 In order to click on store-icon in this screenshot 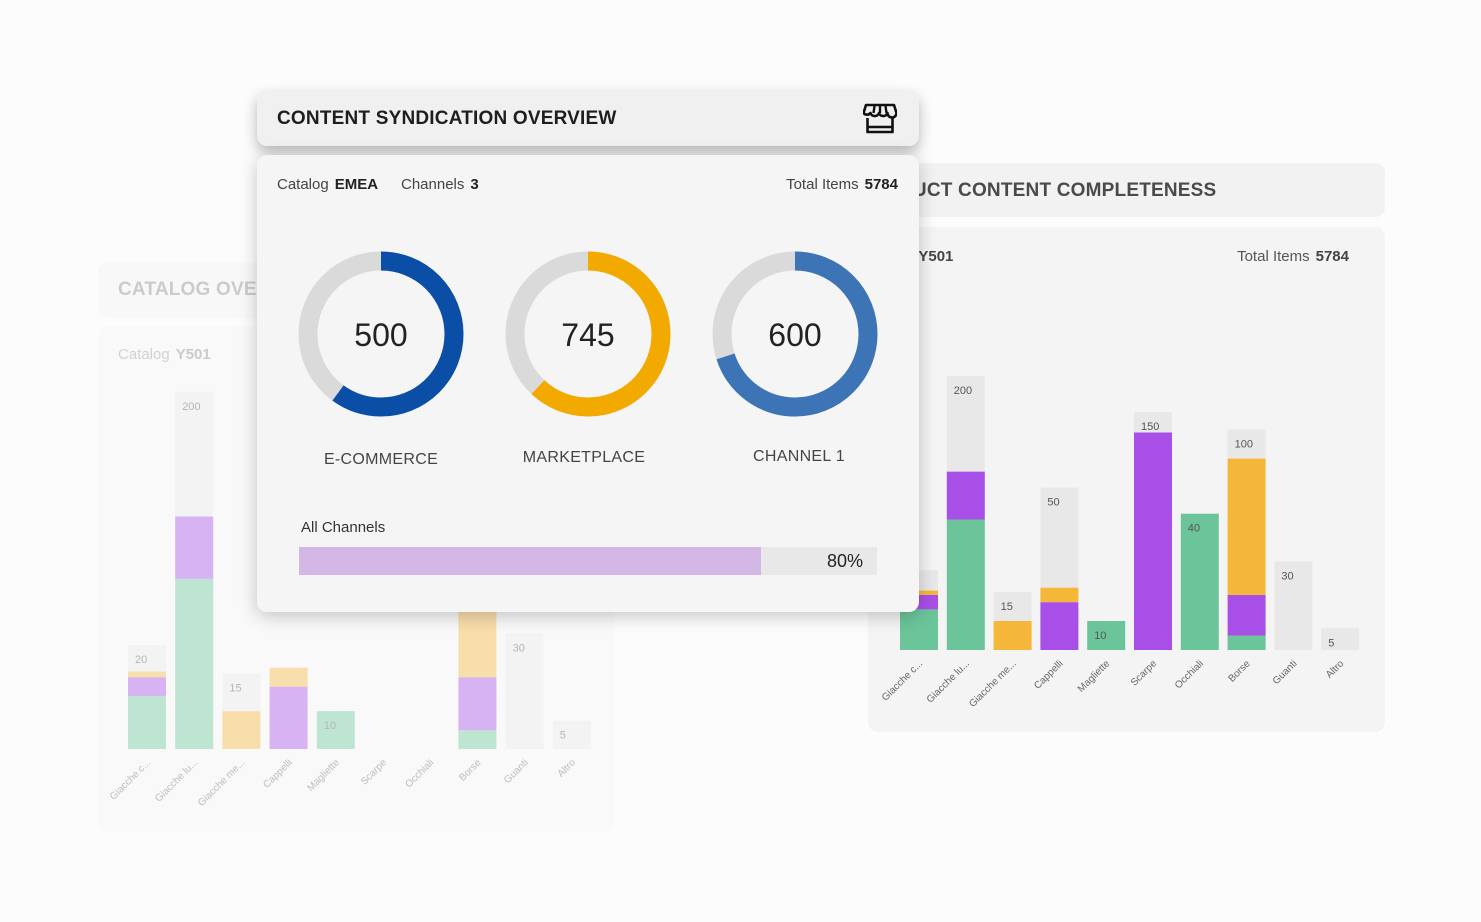, I will do `click(880, 119)`.